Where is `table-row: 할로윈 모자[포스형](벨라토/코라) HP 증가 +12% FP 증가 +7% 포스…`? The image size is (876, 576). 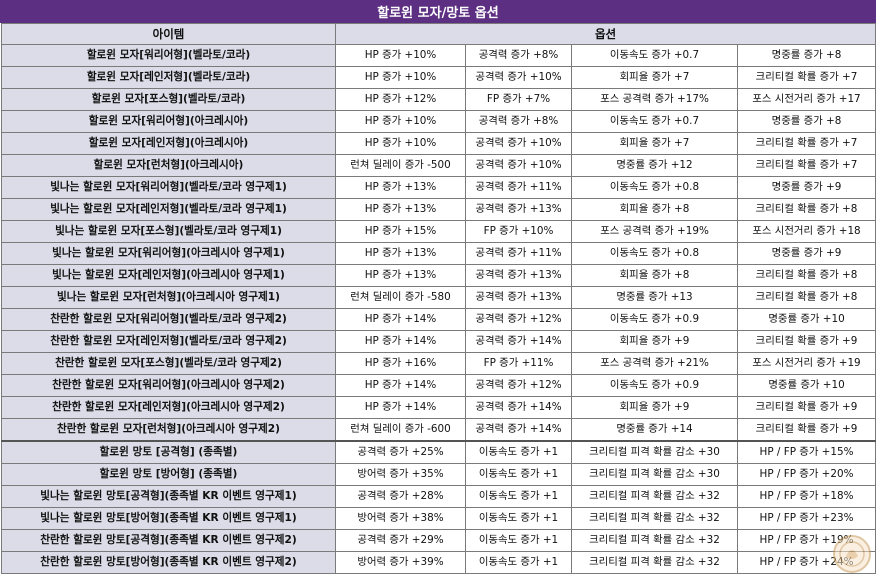 table-row: 할로윈 모자[포스형](벨라토/코라) HP 증가 +12% FP 증가 +7% 포스… is located at coordinates (438, 99).